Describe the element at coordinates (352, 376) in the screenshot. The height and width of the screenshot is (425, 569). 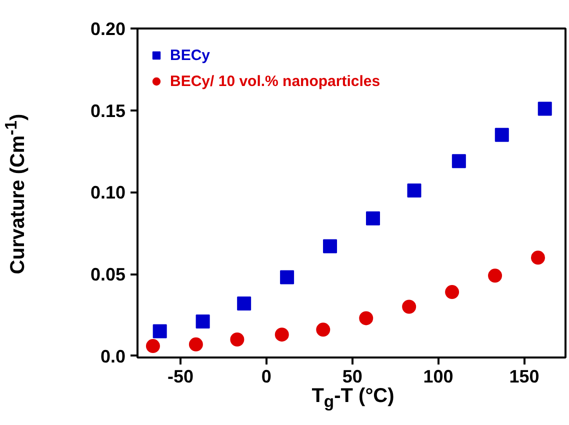
I see `x-tick-label: 50` at that location.